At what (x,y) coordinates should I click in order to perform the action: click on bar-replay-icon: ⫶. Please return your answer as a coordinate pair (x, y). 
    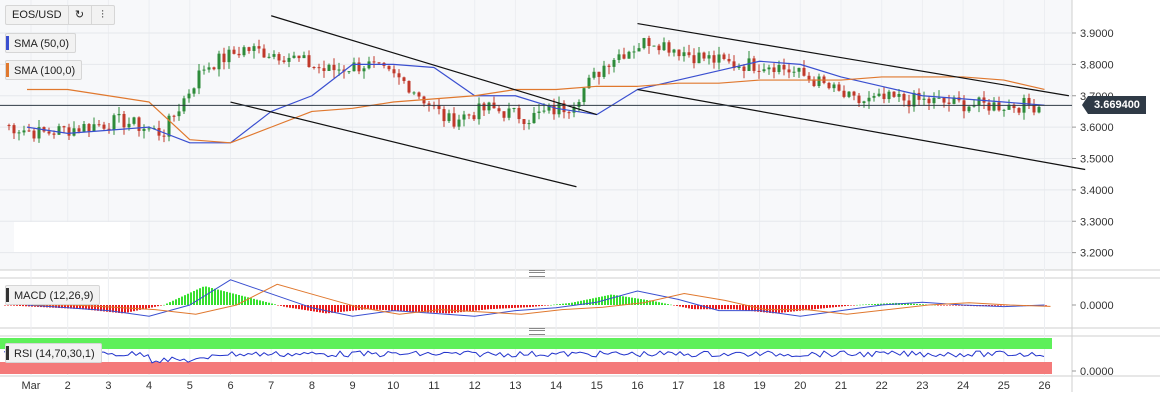
    Looking at the image, I should click on (102, 15).